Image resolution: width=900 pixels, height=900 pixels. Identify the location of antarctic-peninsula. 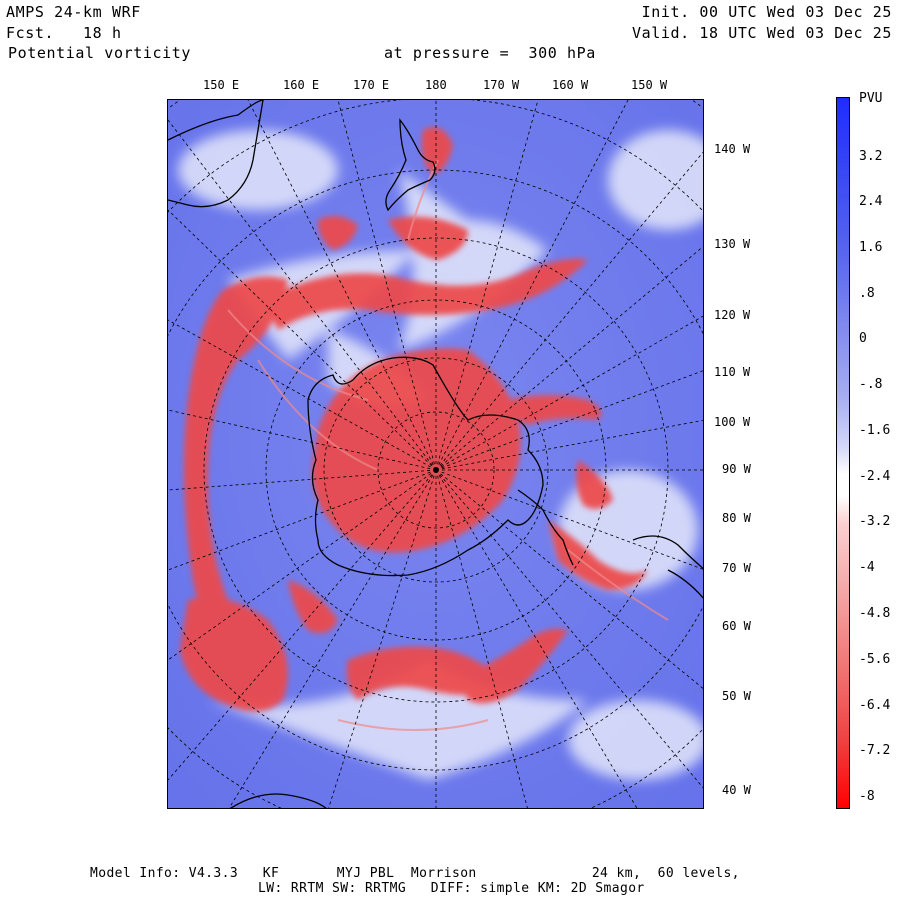
(545, 527).